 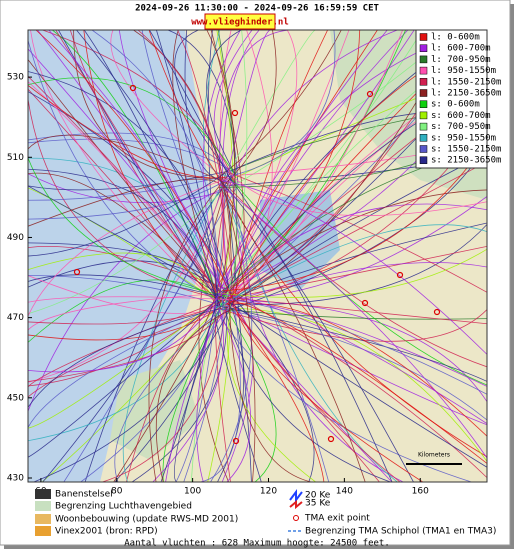 What do you see at coordinates (461, 49) in the screenshot?
I see `legend-label: l: 600-700m` at bounding box center [461, 49].